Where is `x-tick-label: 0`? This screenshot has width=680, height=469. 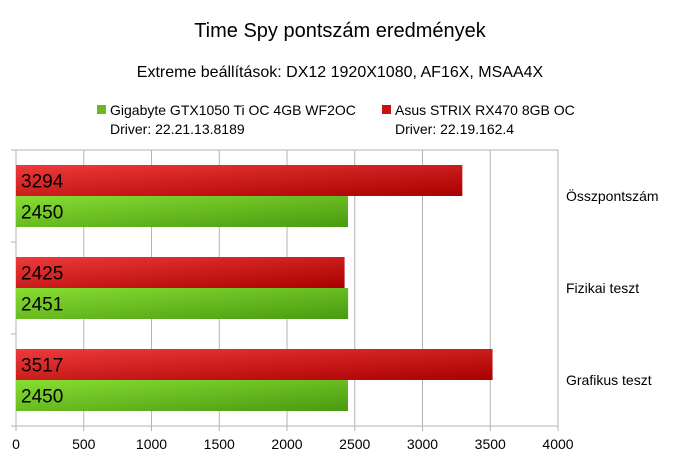 x-tick-label: 0 is located at coordinates (16, 444).